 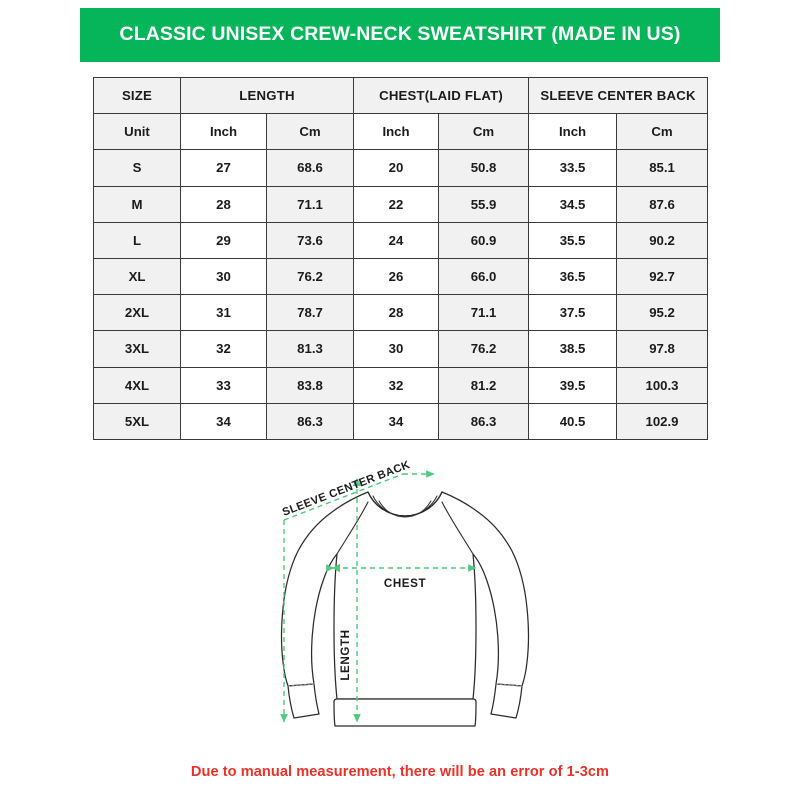 What do you see at coordinates (223, 385) in the screenshot?
I see `cell-length-inch: 33` at bounding box center [223, 385].